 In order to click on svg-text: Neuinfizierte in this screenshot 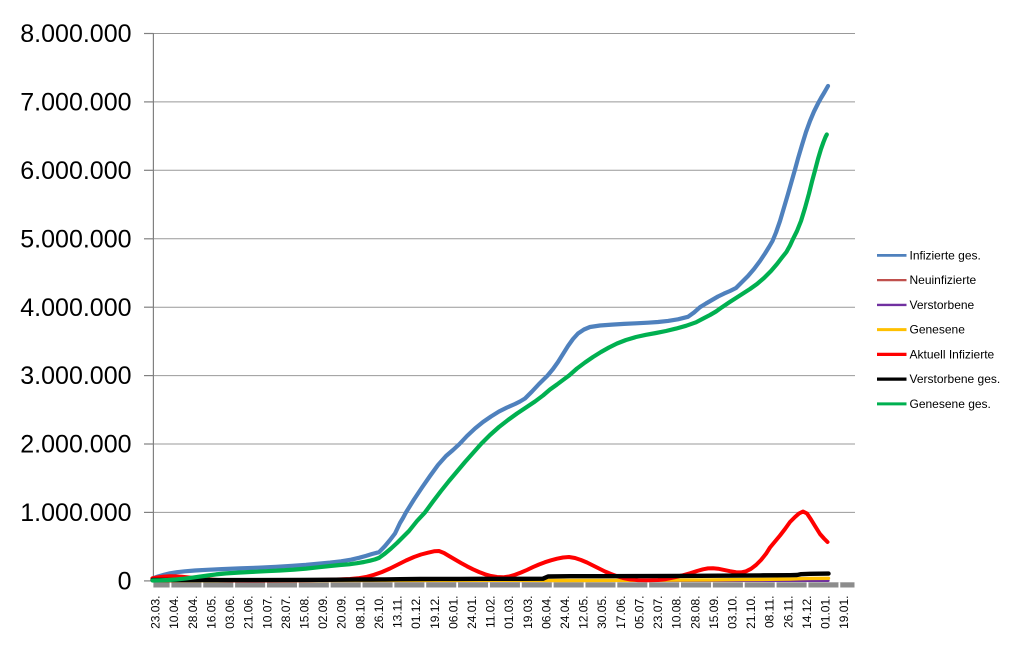, I will do `click(943, 280)`.